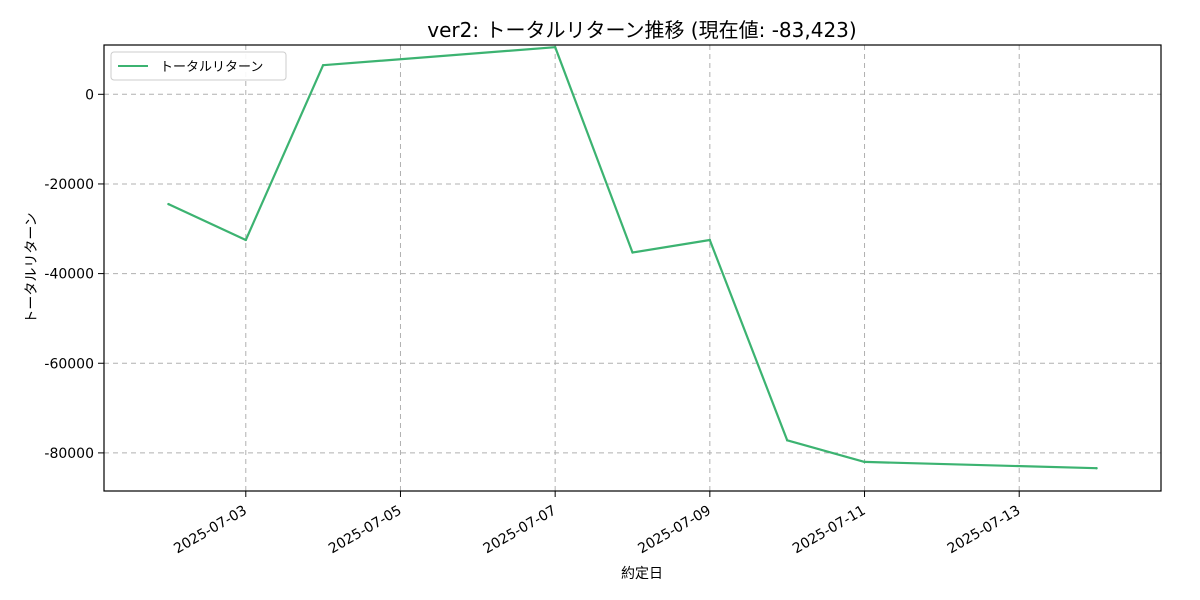 The image size is (1200, 600). What do you see at coordinates (365, 530) in the screenshot?
I see `x-tick-label: 2025-07-05` at bounding box center [365, 530].